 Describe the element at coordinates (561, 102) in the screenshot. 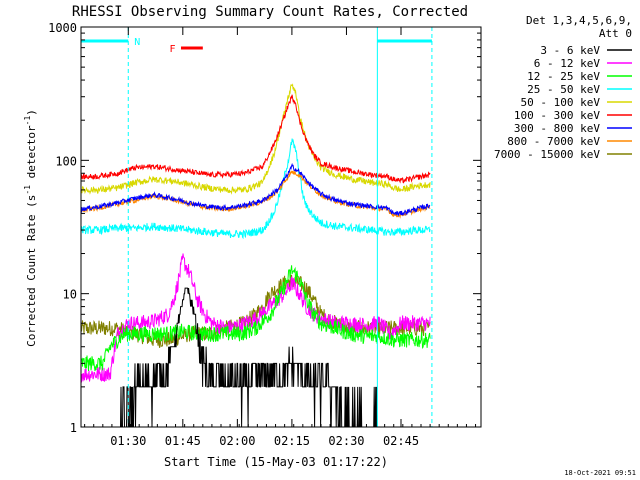

I see `legend-item-label: 50 - 100 keV` at that location.